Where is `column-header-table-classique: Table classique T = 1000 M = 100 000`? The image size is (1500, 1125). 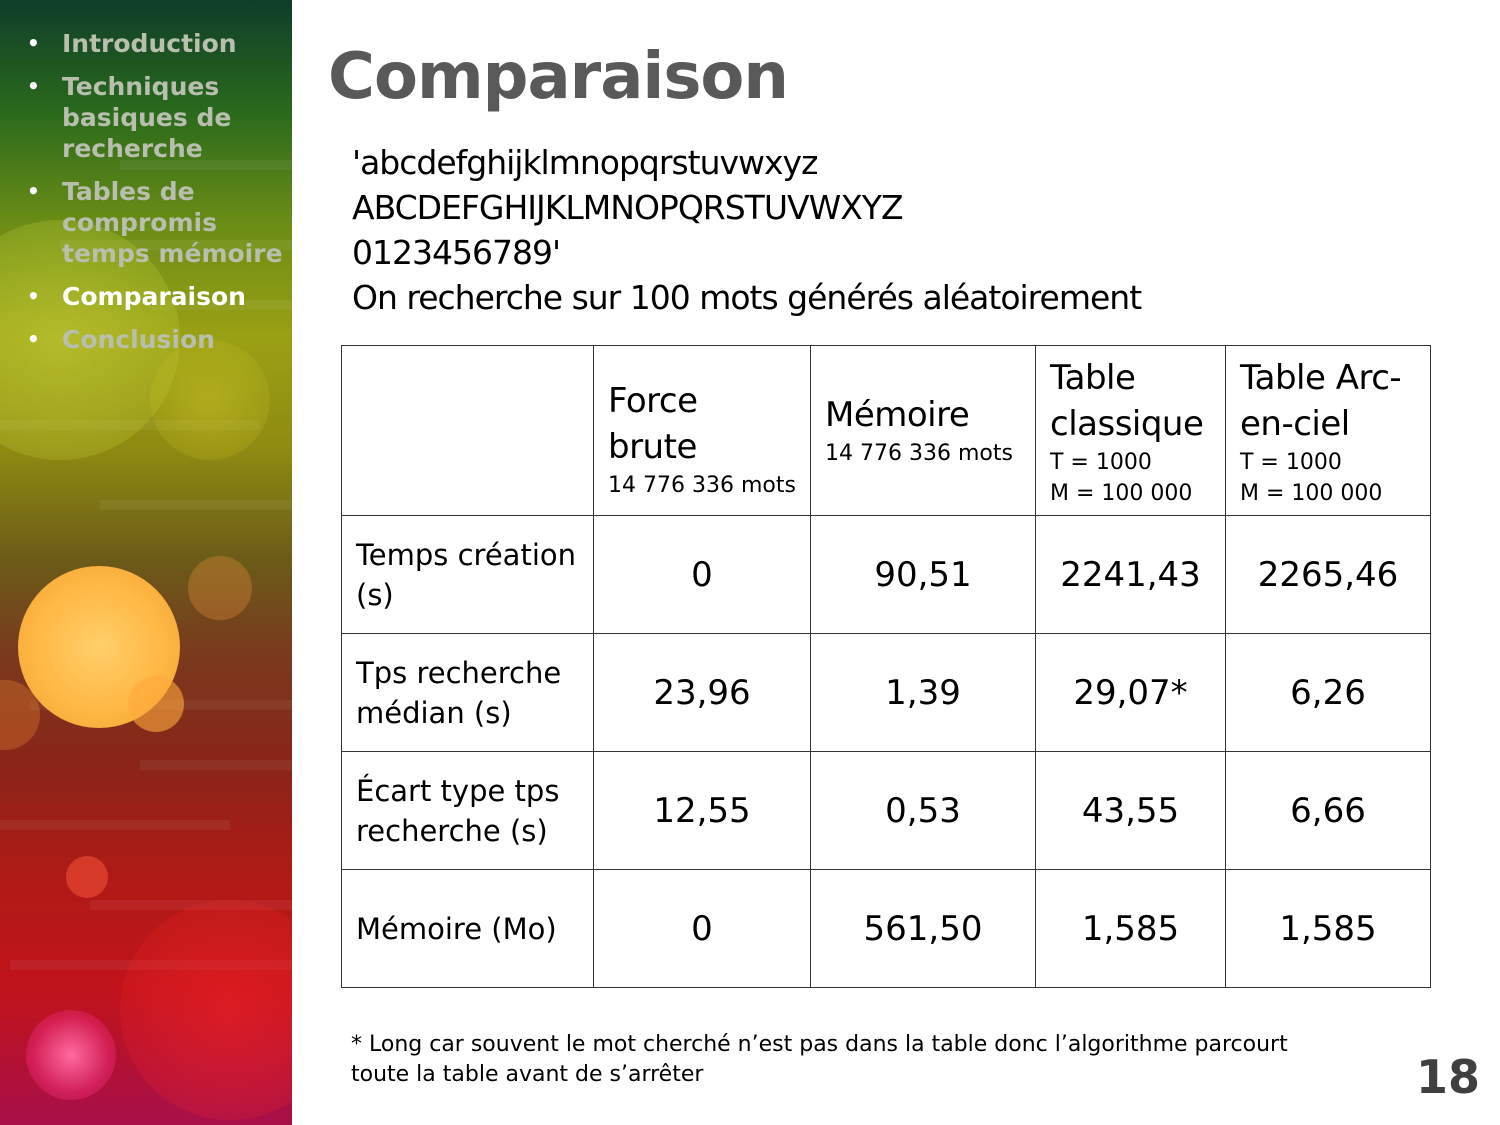 column-header-table-classique: Table classique T = 1000 M = 100 000 is located at coordinates (1130, 430).